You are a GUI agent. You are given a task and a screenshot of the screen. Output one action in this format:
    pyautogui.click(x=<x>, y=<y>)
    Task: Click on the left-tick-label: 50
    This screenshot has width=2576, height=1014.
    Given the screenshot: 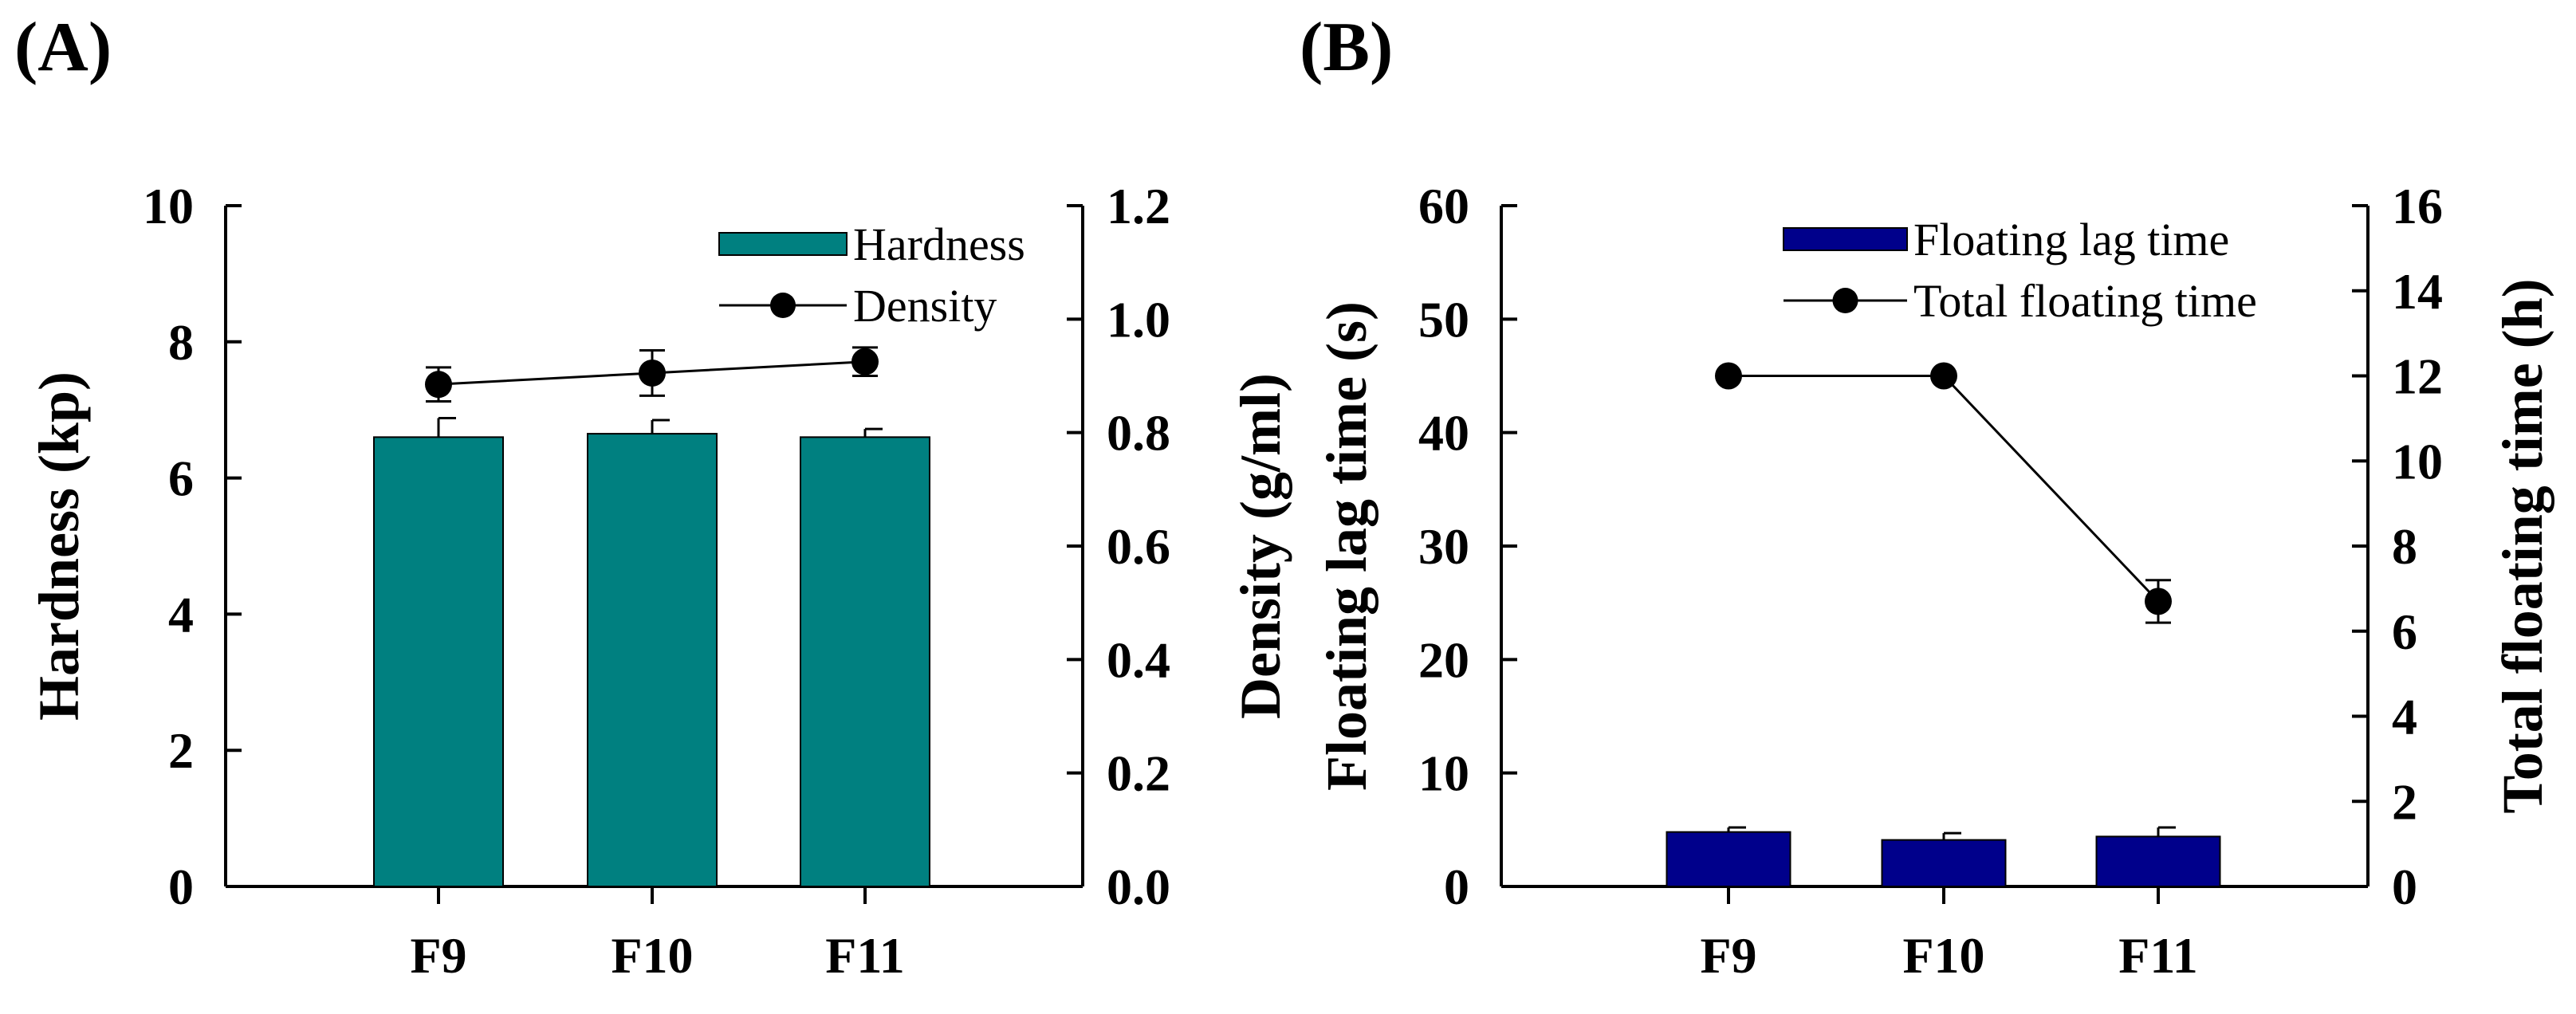 What is the action you would take?
    pyautogui.click(x=1443, y=319)
    